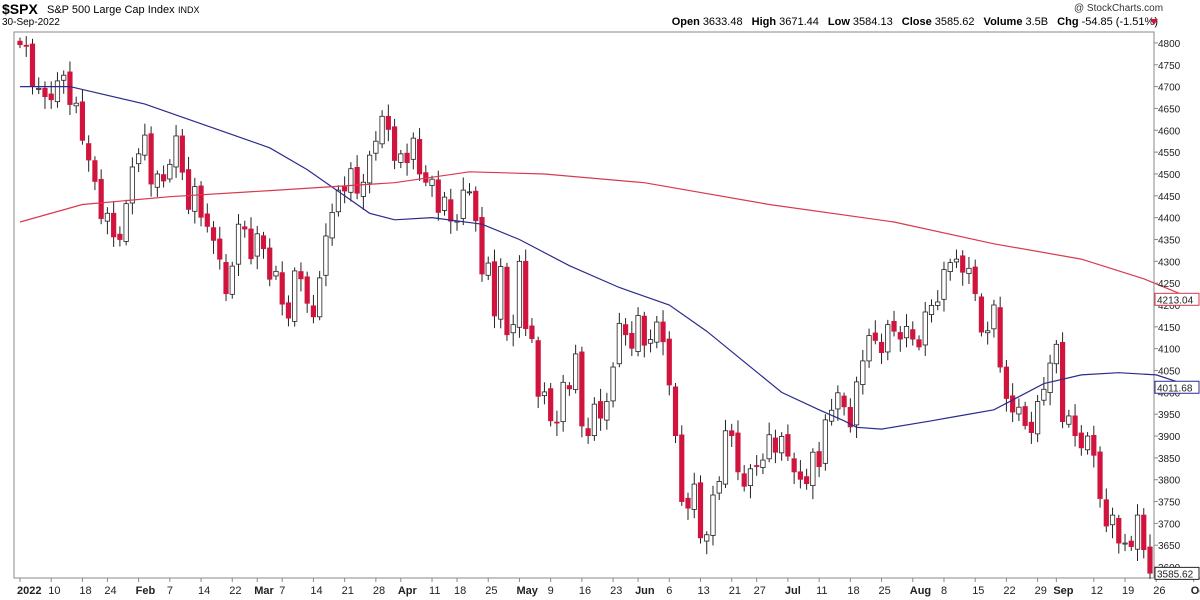  What do you see at coordinates (146, 591) in the screenshot?
I see `x-tick-label: Feb` at bounding box center [146, 591].